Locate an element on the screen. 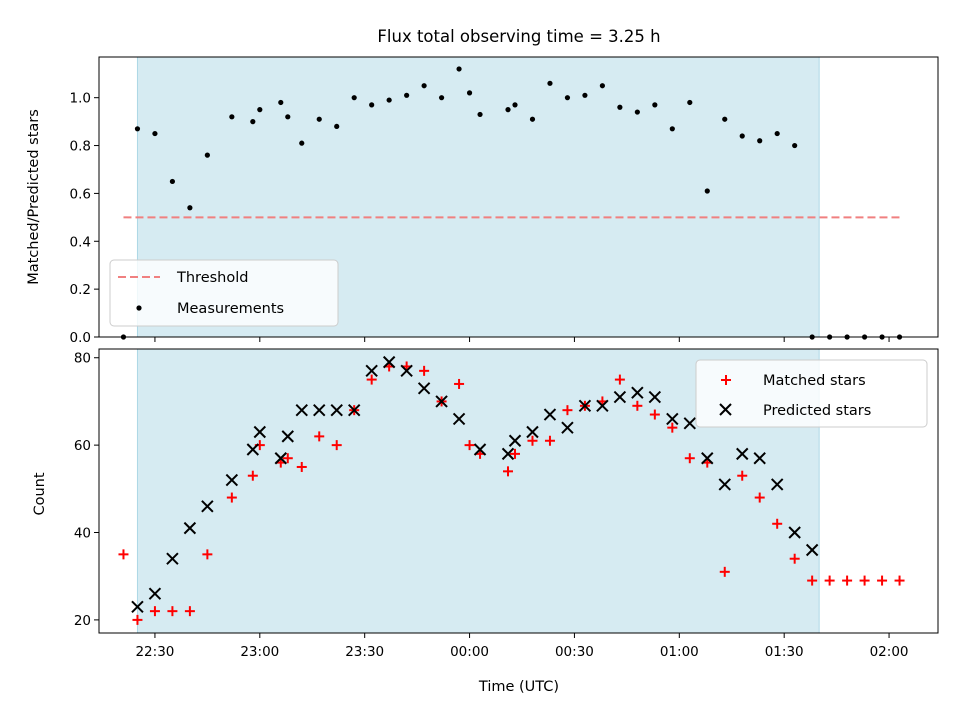  legend-predicted-label: Predicted stars is located at coordinates (817, 411).